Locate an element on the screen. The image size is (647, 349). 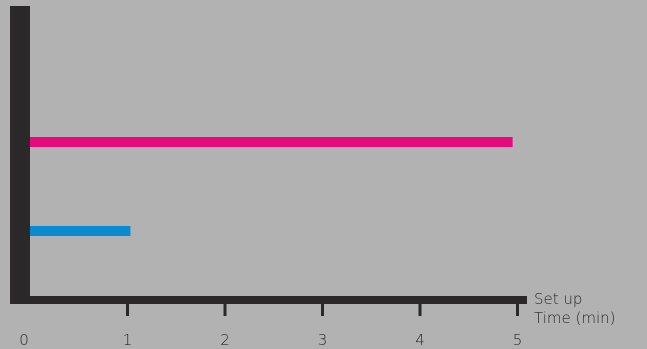
x-tick-label: 0 is located at coordinates (24, 340).